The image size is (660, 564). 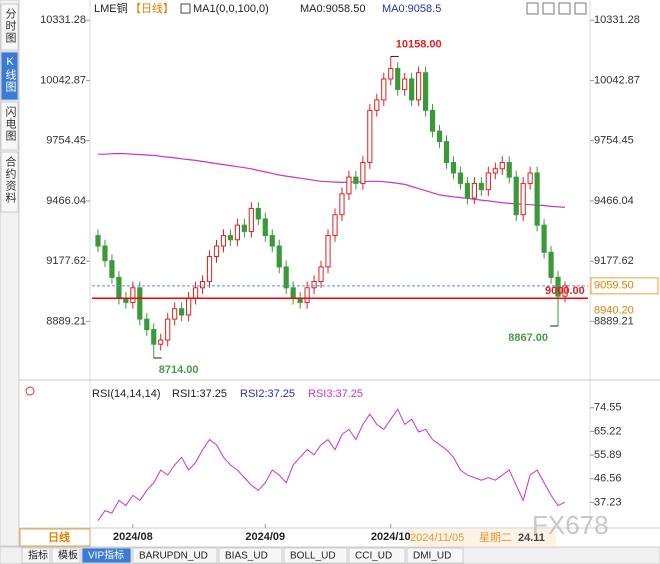 I want to click on bottom-tab-label: 模板, so click(x=68, y=555).